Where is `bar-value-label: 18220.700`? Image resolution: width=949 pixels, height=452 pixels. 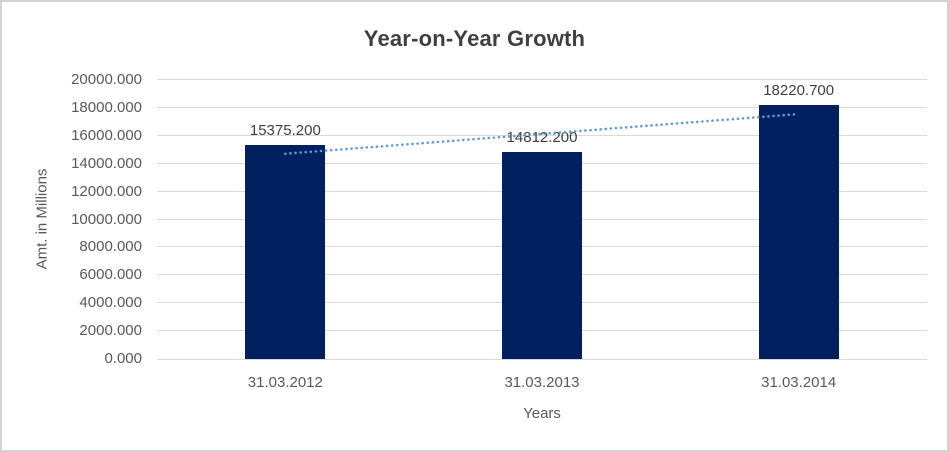 bar-value-label: 18220.700 is located at coordinates (799, 90).